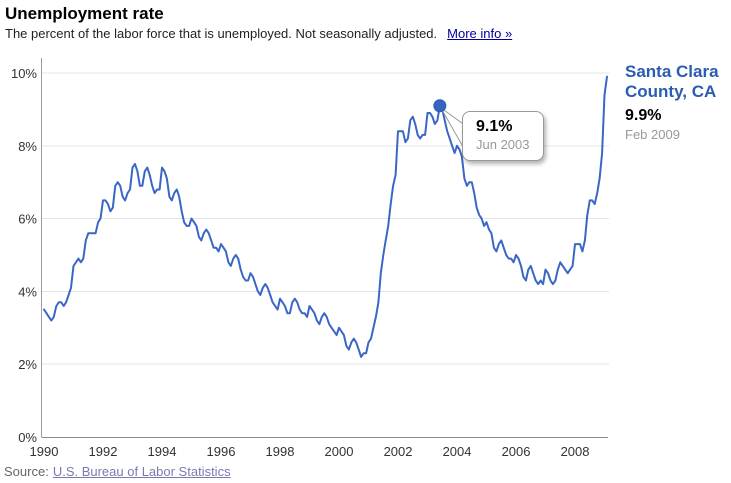 The width and height of the screenshot is (731, 483). Describe the element at coordinates (503, 144) in the screenshot. I see `tooltip-date: Jun 2003` at that location.